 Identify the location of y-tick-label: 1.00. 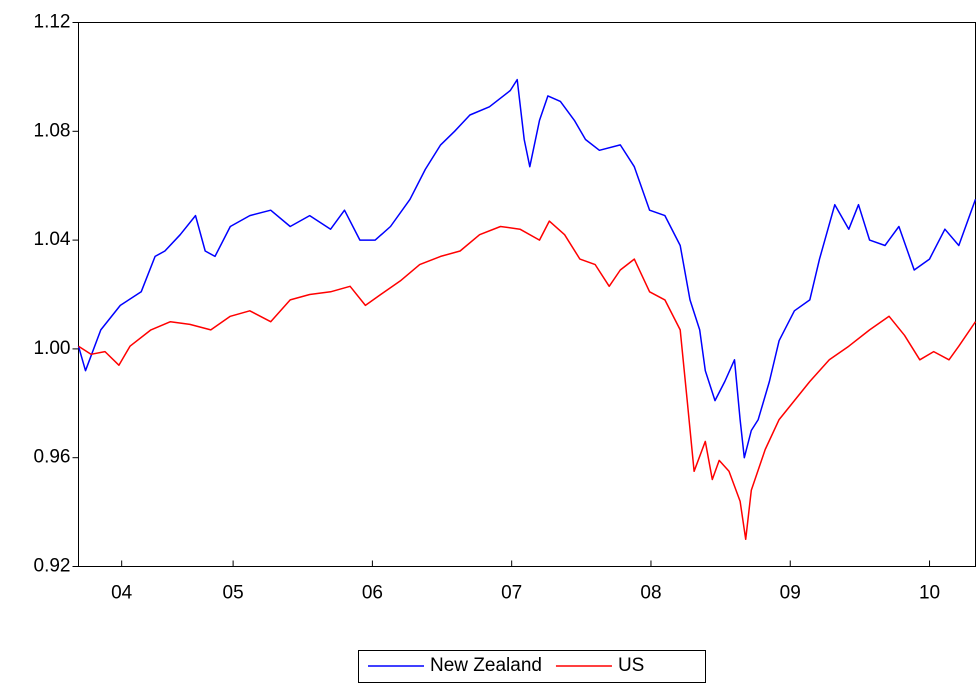
(52, 348).